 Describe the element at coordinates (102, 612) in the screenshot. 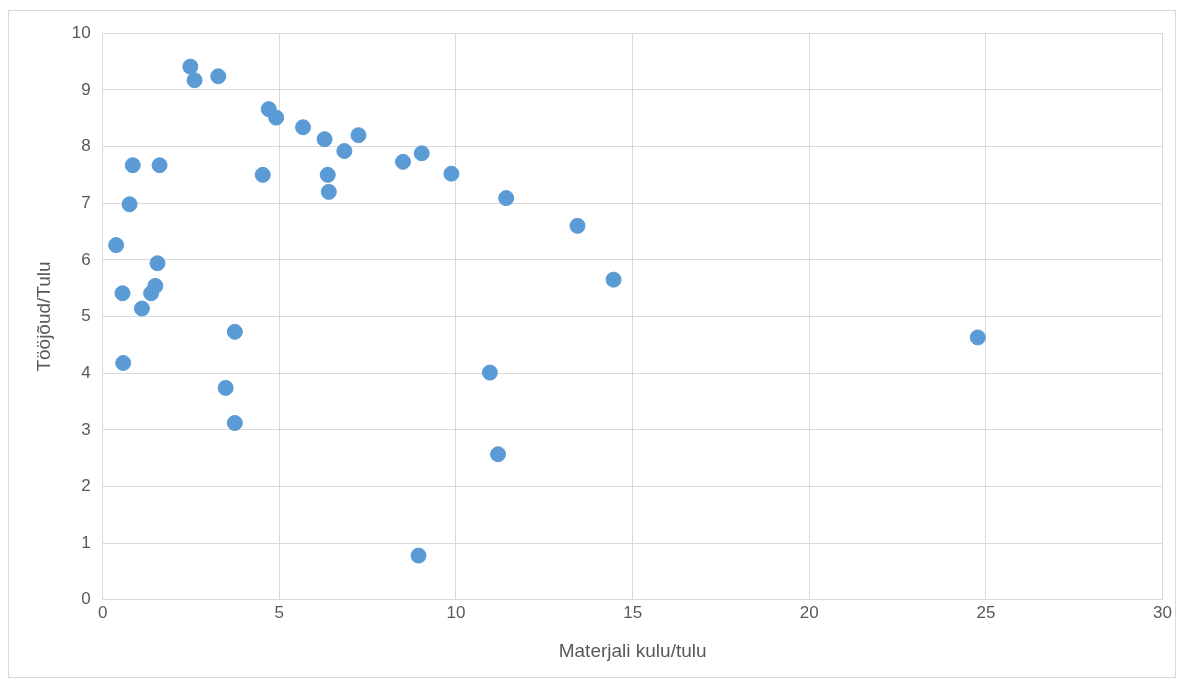

I see `x-tick-label: 0` at that location.